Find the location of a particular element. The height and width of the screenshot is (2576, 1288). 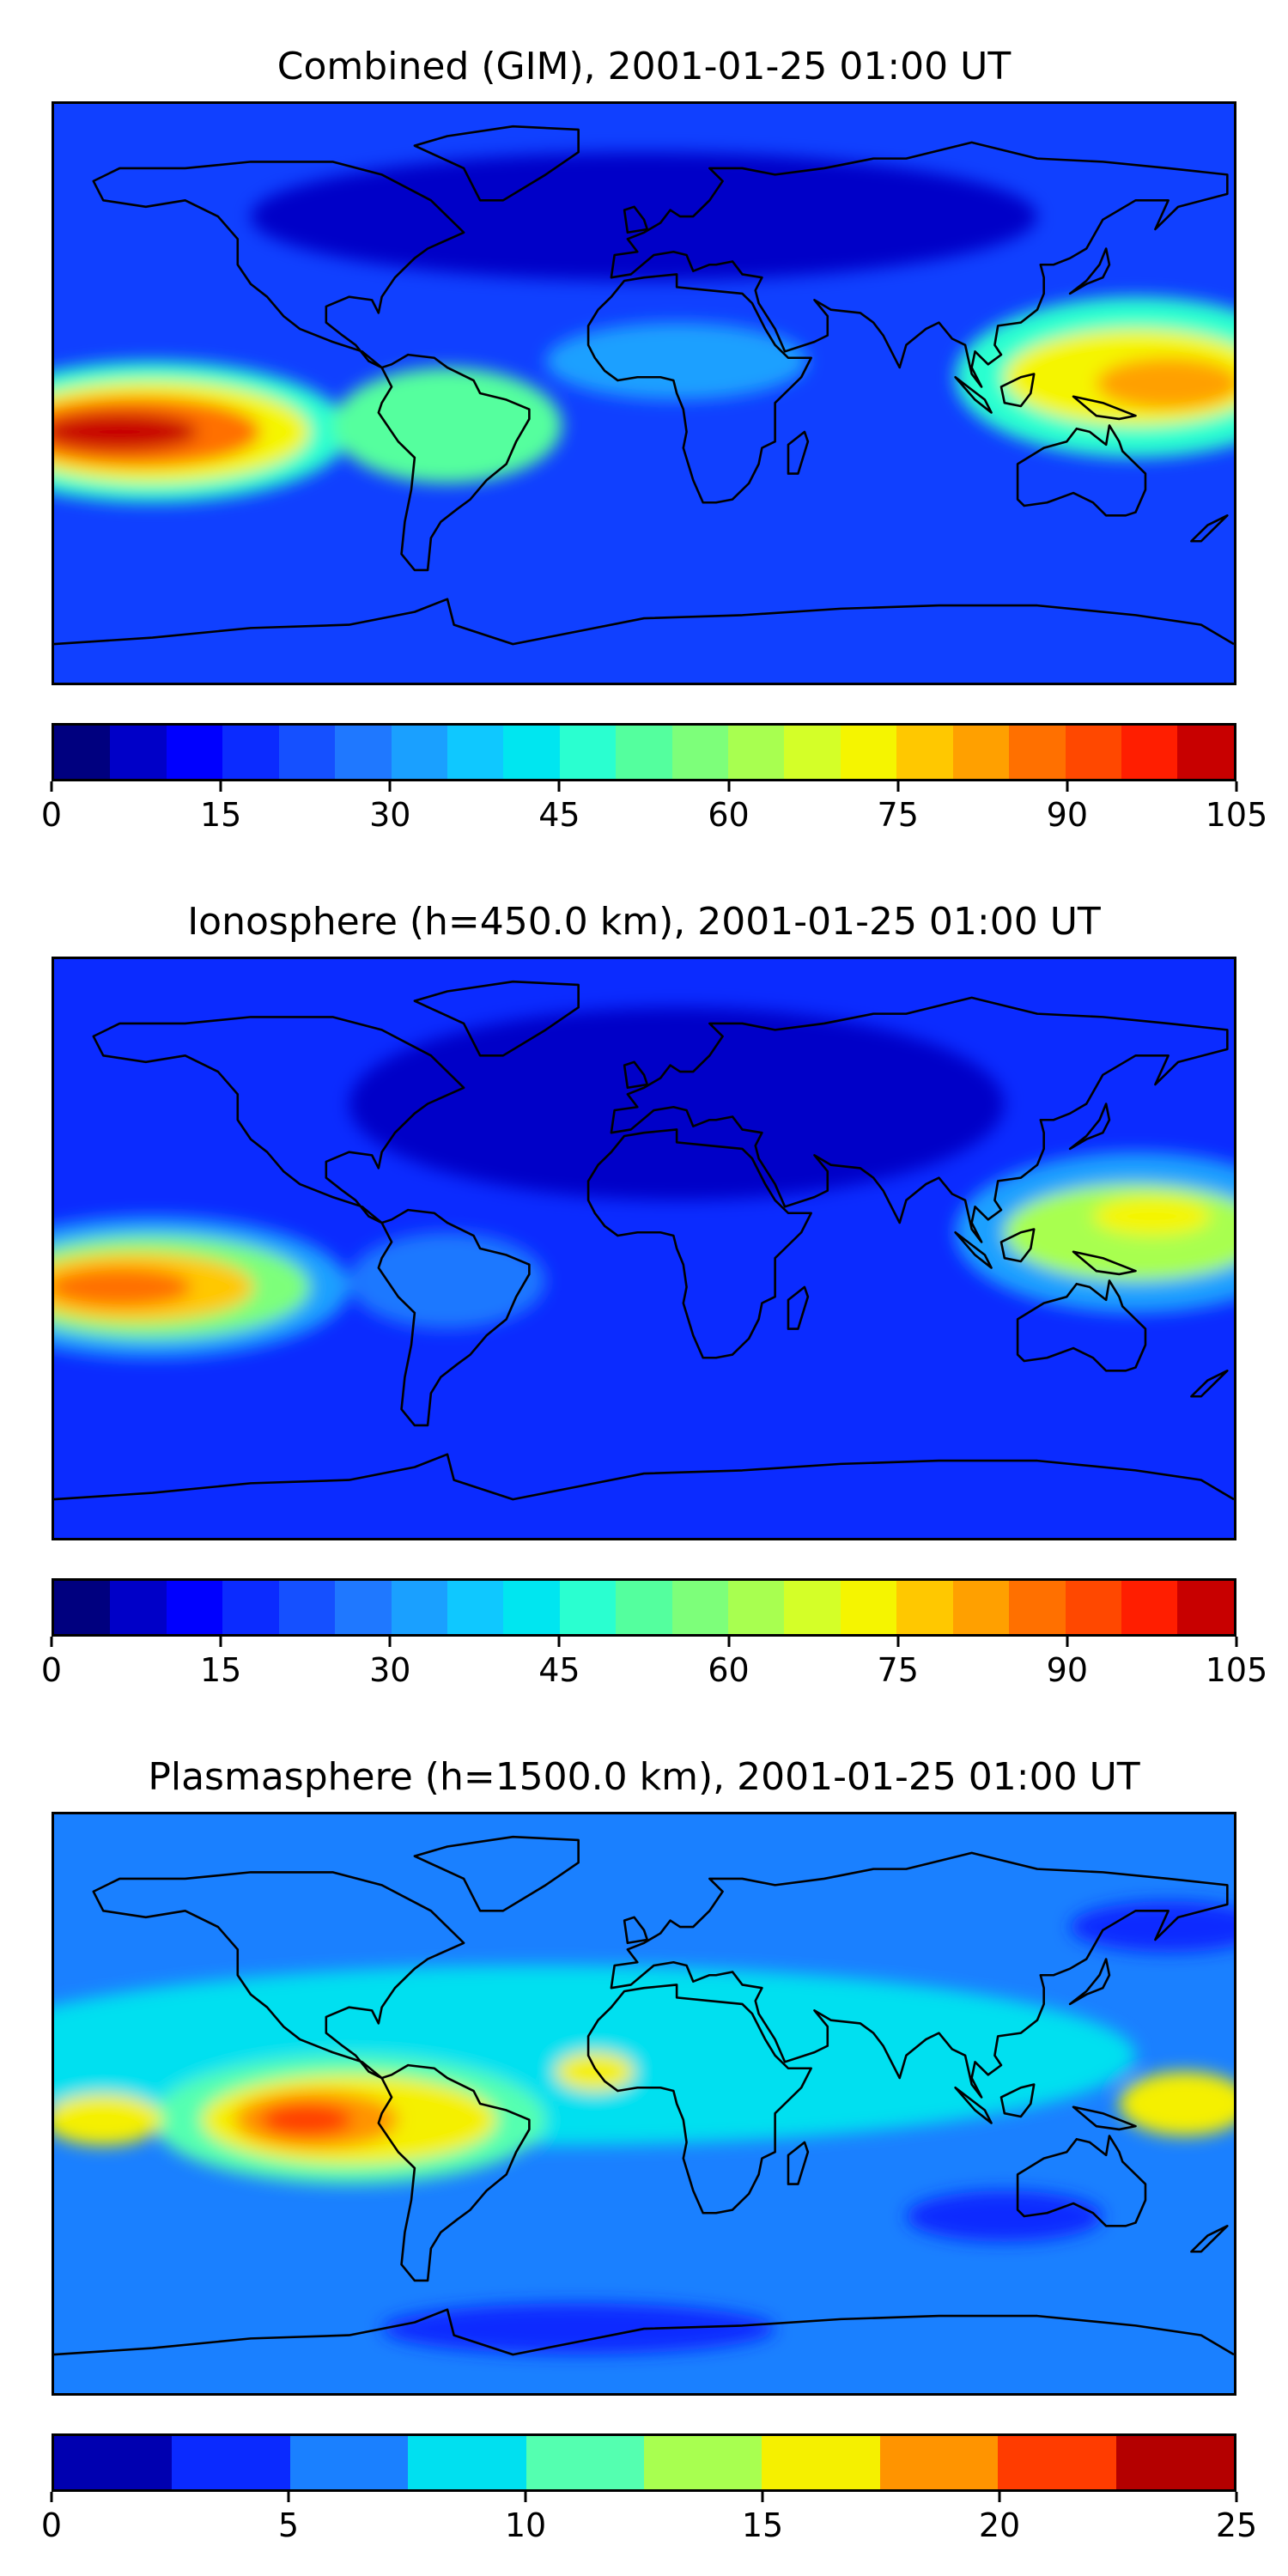

colorbar-plasmasphere is located at coordinates (644, 2463).